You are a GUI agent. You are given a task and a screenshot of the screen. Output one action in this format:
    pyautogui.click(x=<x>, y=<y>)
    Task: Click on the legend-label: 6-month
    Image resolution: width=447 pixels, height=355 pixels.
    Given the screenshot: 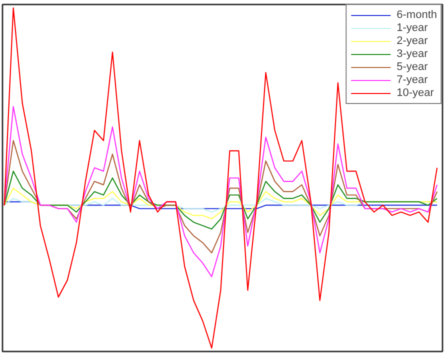 What is the action you would take?
    pyautogui.click(x=416, y=15)
    